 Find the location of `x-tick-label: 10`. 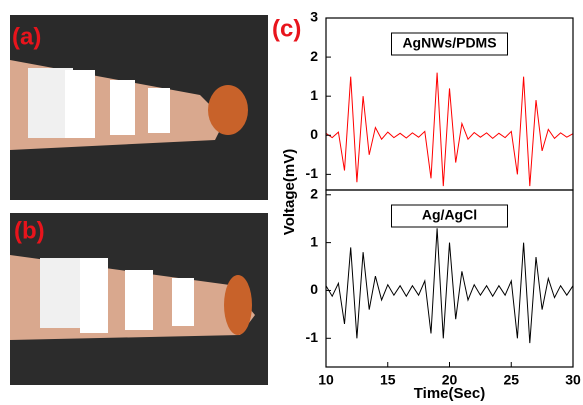

x-tick-label: 10 is located at coordinates (326, 380).